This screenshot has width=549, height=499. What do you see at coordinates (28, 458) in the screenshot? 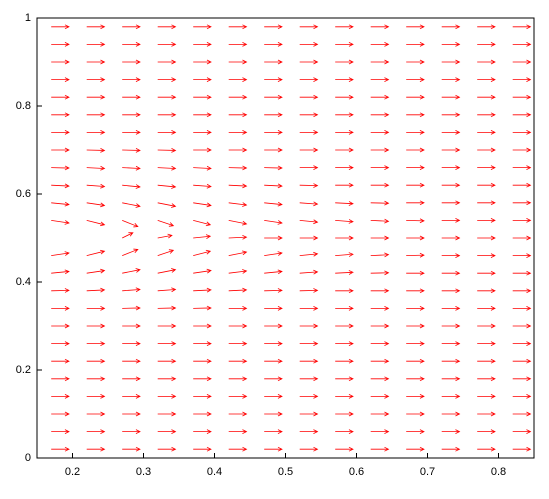
I see `y-tick-label: 0` at bounding box center [28, 458].